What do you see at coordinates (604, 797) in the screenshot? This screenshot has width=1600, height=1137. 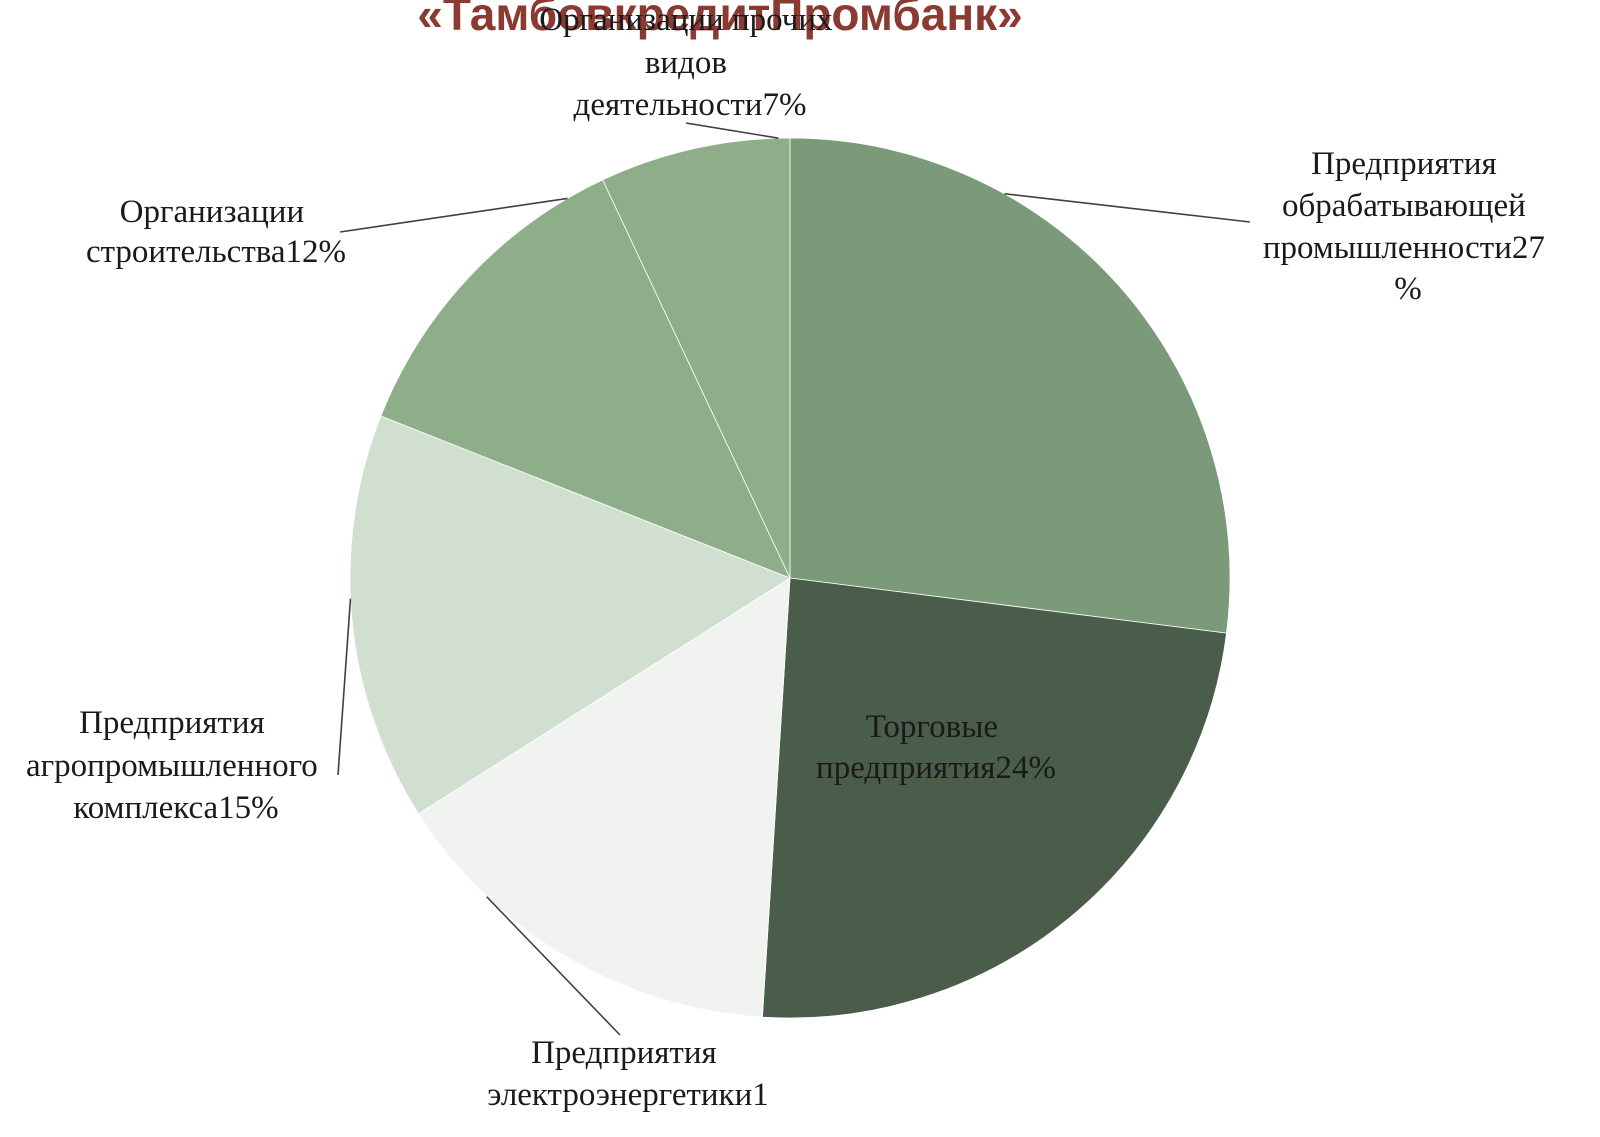 I see `pie-slice-electric-power` at bounding box center [604, 797].